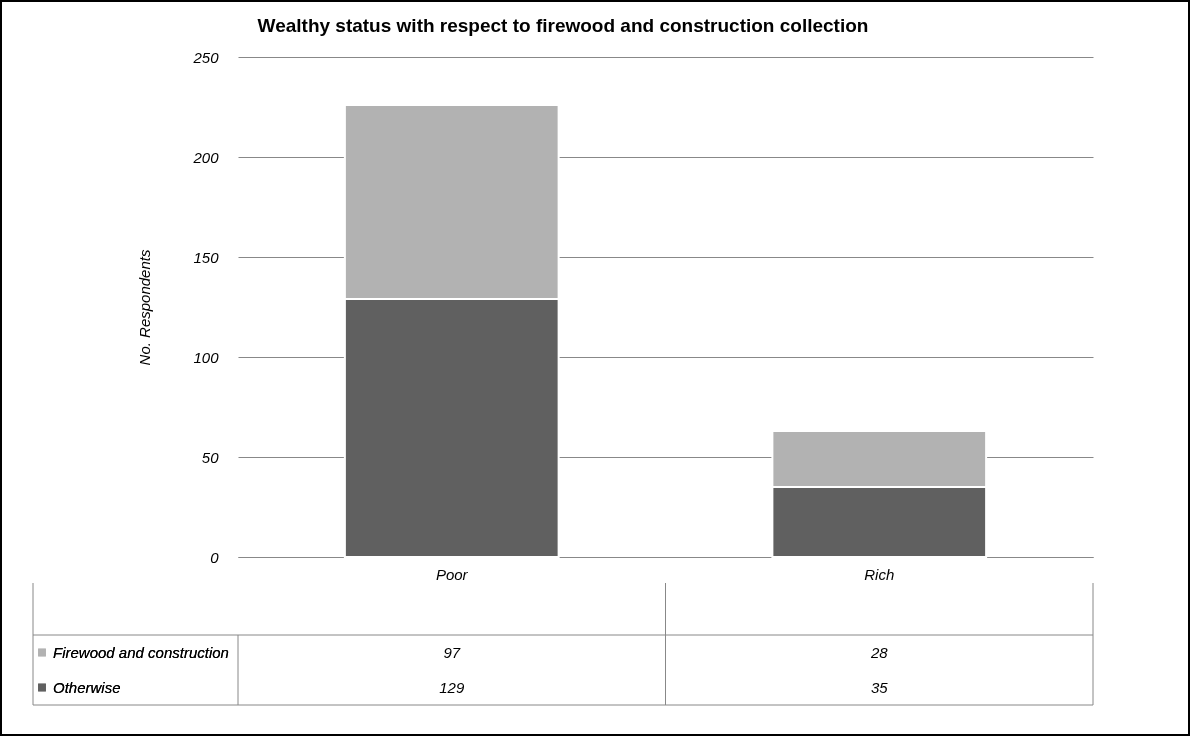 The width and height of the screenshot is (1201, 746). I want to click on y-tick-label: 50, so click(210, 457).